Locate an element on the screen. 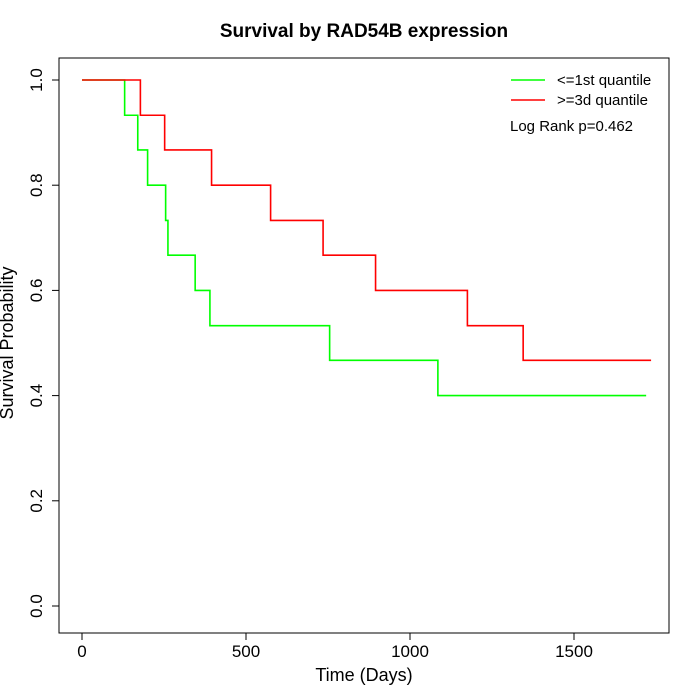 The height and width of the screenshot is (700, 700). legend: <=1st quantile >=3d quantile is located at coordinates (581, 90).